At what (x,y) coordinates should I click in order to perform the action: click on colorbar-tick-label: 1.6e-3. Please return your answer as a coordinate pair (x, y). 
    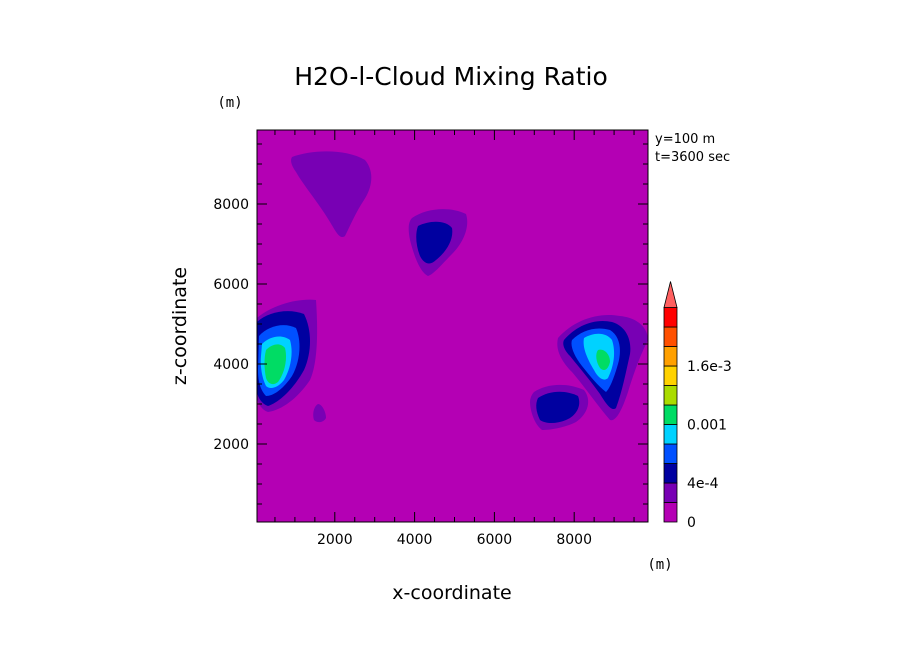
    Looking at the image, I should click on (709, 367).